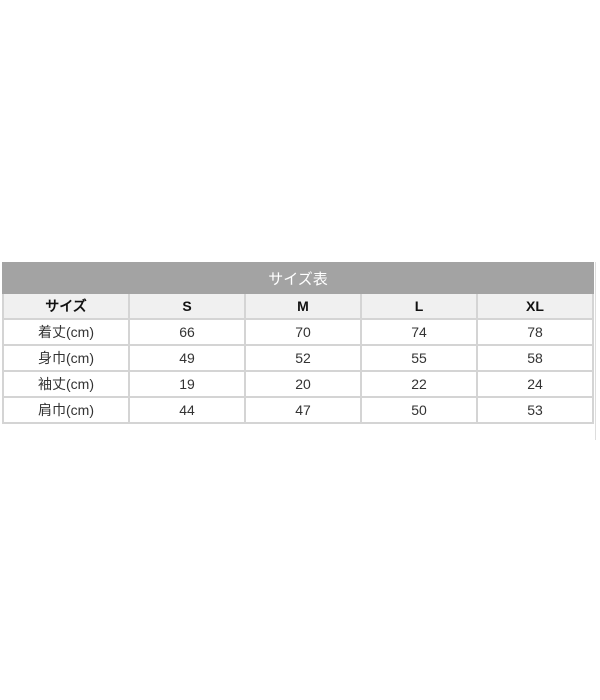  Describe the element at coordinates (535, 410) in the screenshot. I see `table-cell: 53` at that location.